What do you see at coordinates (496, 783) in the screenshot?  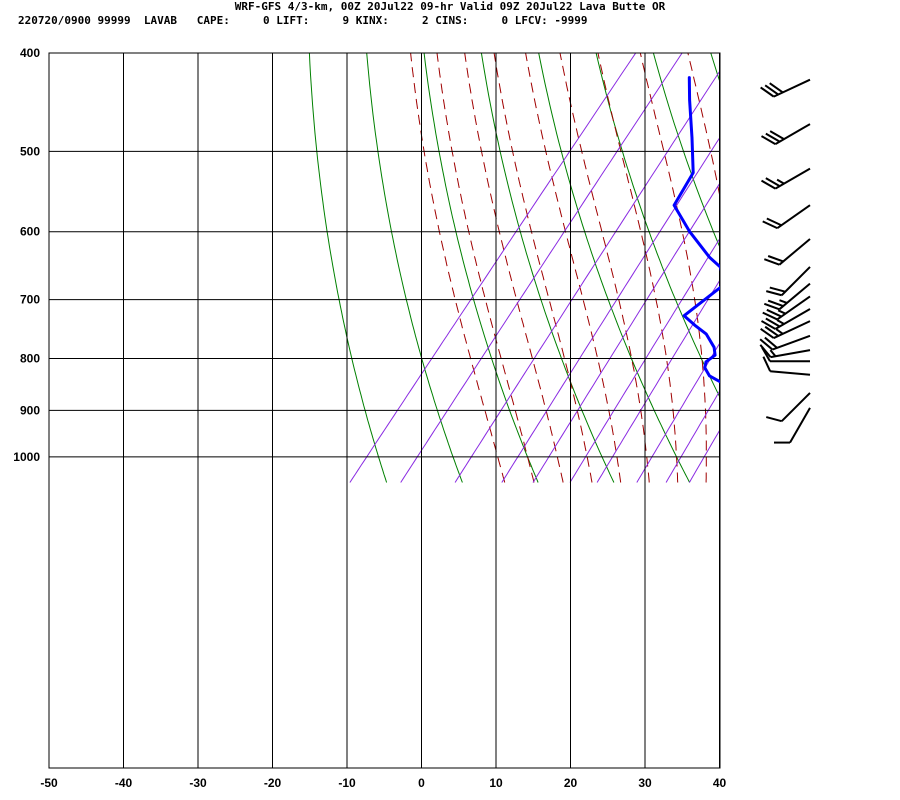 I see `temperature-tick-label: 10` at bounding box center [496, 783].